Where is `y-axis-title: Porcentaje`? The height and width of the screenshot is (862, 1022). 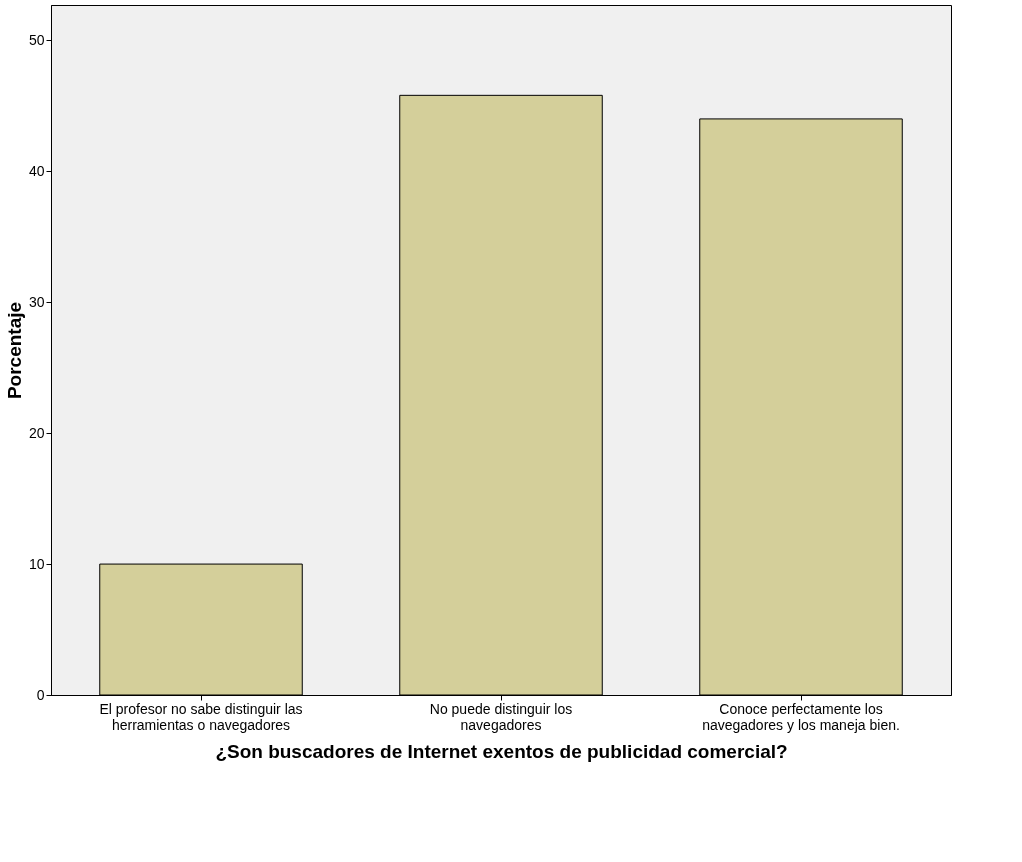 y-axis-title: Porcentaje is located at coordinates (14, 350).